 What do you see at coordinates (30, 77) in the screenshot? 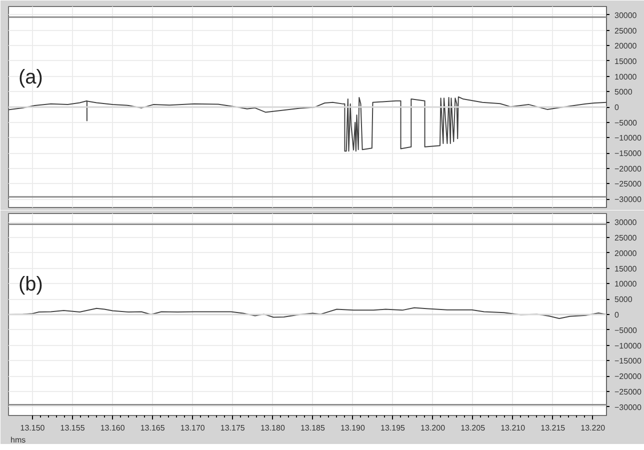
I see `annotation: (a)` at bounding box center [30, 77].